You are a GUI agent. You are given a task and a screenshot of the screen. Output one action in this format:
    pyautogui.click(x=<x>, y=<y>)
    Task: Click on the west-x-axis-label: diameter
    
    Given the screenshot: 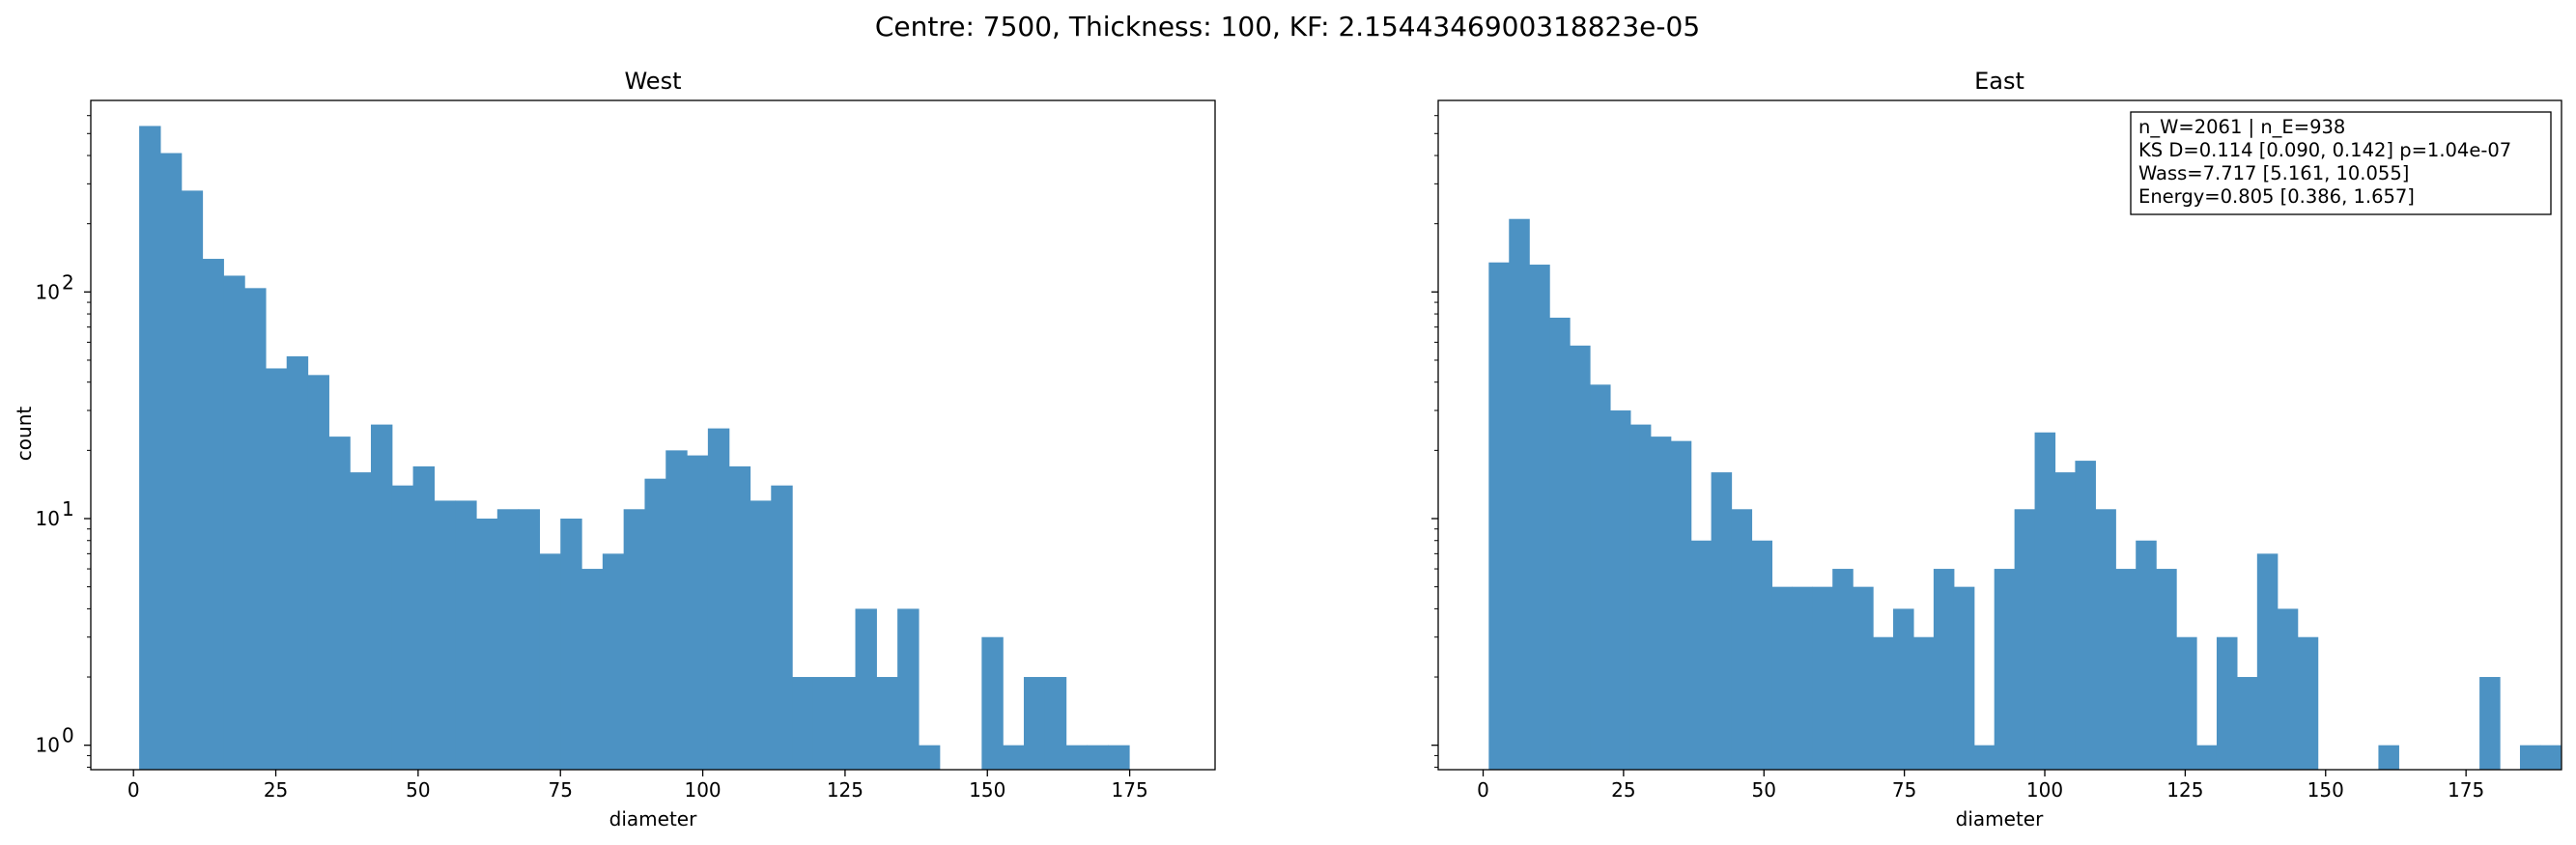 What is the action you would take?
    pyautogui.click(x=653, y=819)
    